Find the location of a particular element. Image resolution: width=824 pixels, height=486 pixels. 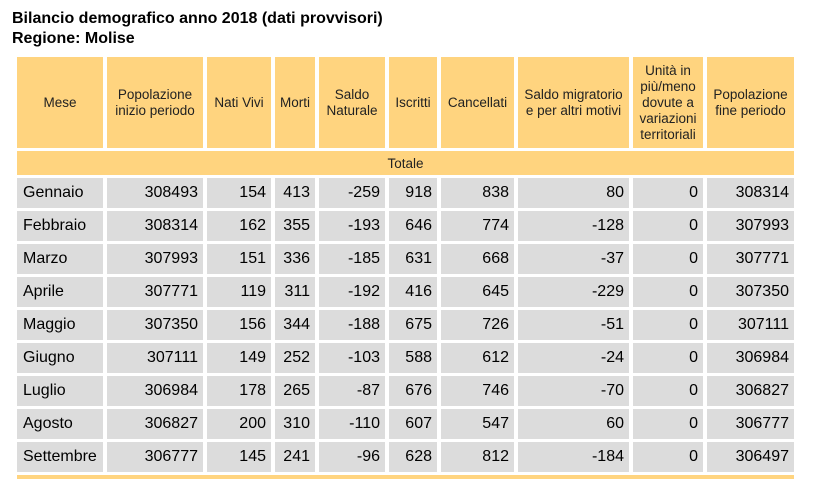

cell-popolazione-inizio: 307350 is located at coordinates (155, 325).